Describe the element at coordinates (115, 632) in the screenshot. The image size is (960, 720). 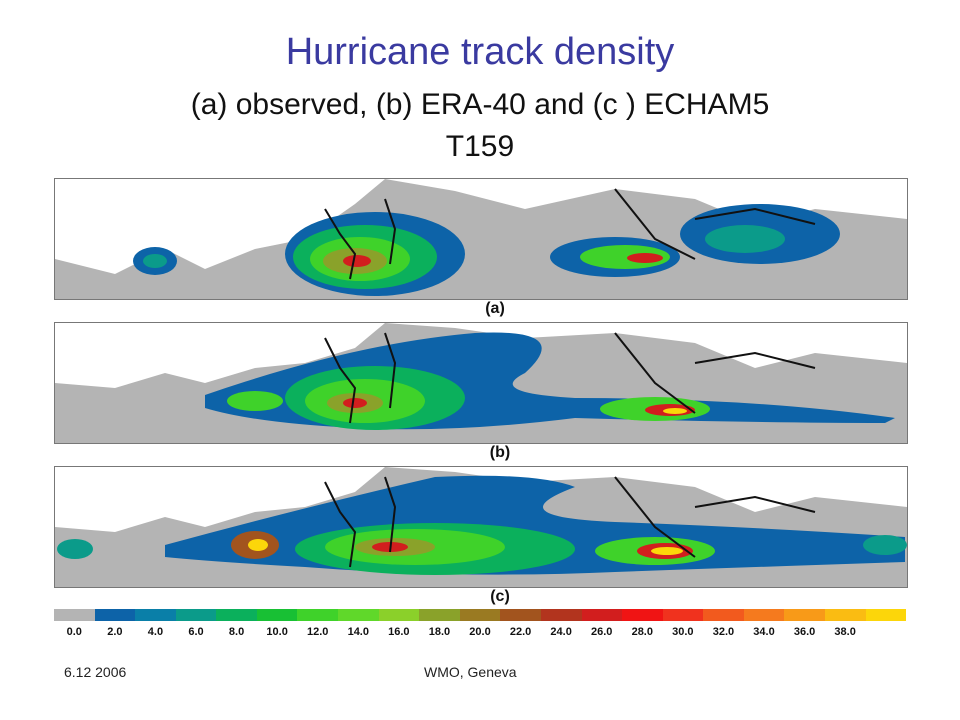
I see `colorbar-tick-label: 2.0` at that location.